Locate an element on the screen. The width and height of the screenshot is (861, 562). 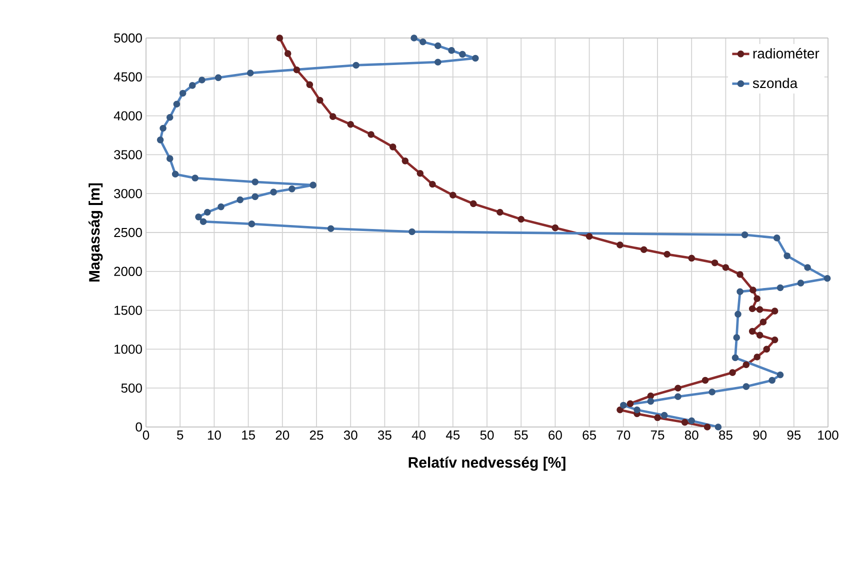
x-tick-label: 95 is located at coordinates (794, 435).